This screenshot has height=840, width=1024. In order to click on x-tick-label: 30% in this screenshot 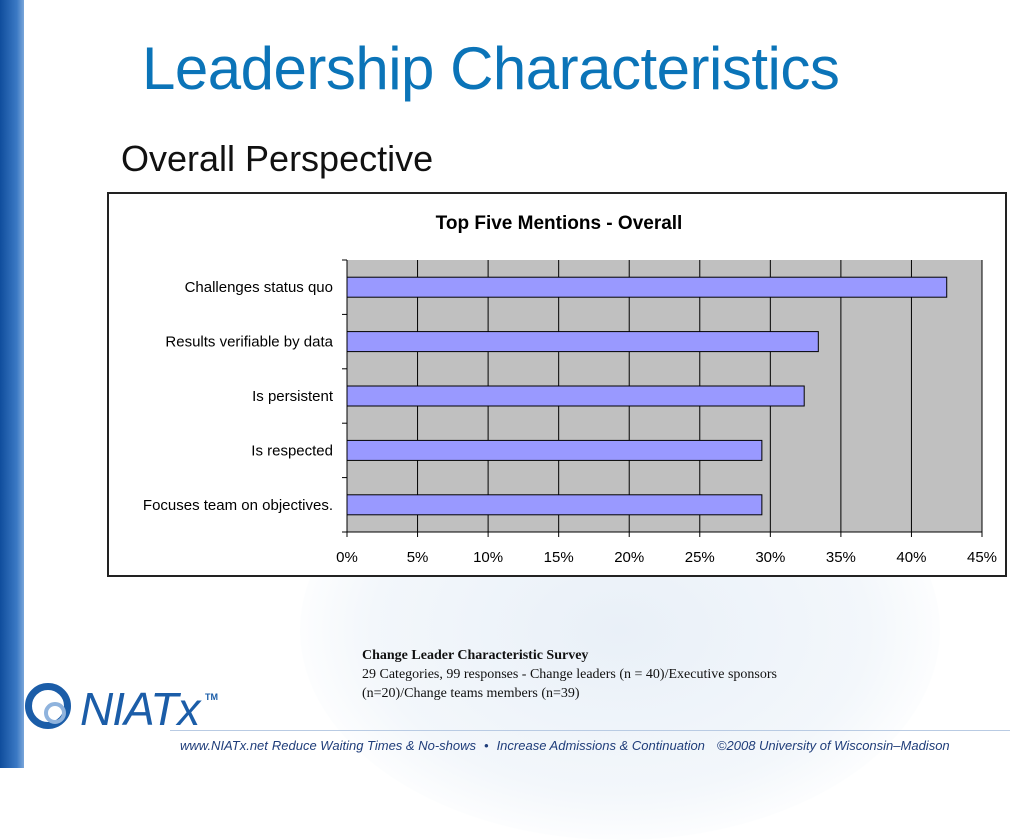, I will do `click(770, 557)`.